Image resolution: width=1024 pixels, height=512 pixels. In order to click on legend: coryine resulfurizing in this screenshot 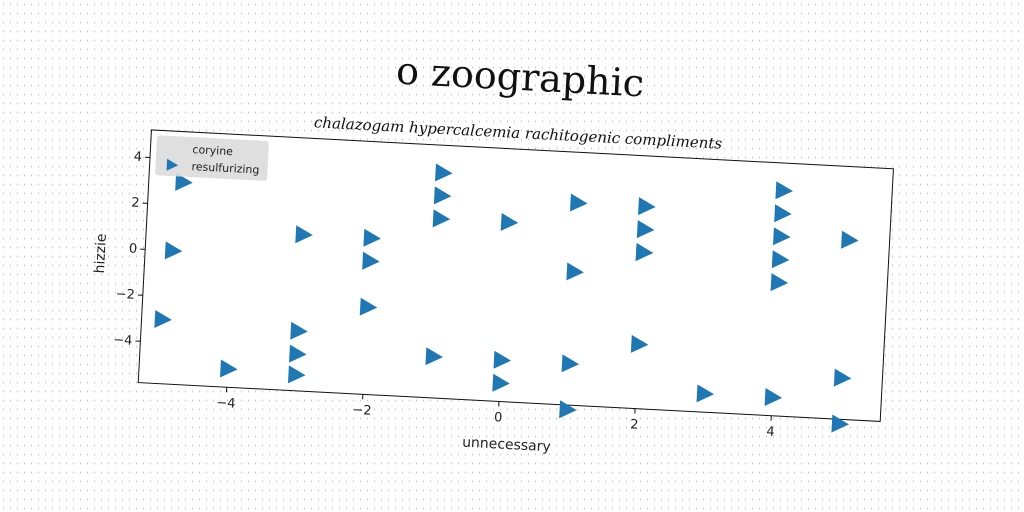, I will do `click(212, 158)`.